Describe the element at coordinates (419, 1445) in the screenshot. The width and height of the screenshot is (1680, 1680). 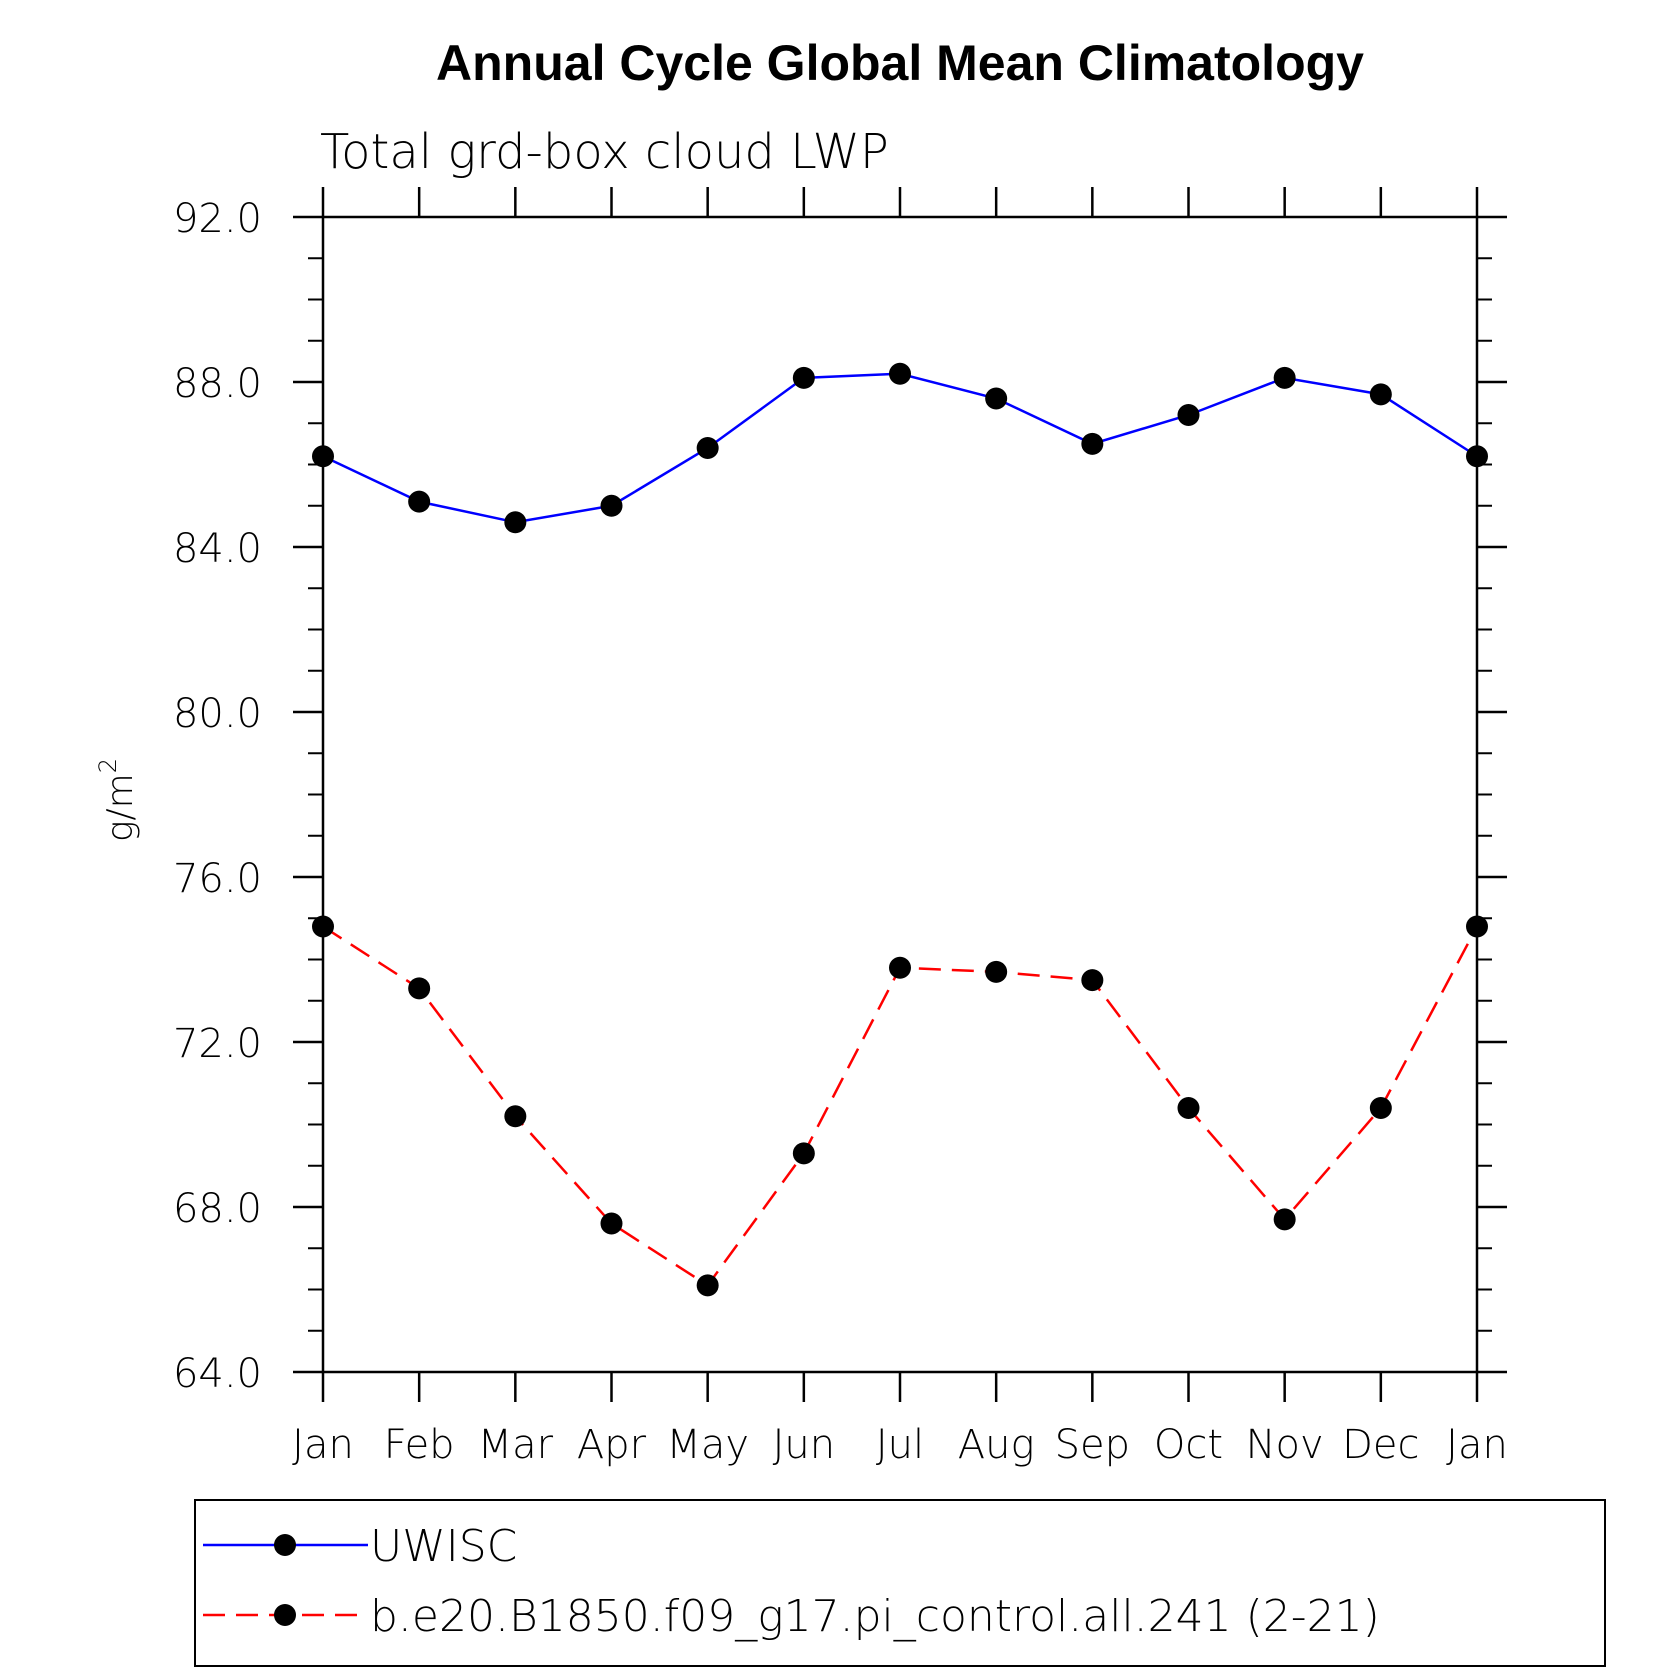
I see `x-tick-label: Feb` at that location.